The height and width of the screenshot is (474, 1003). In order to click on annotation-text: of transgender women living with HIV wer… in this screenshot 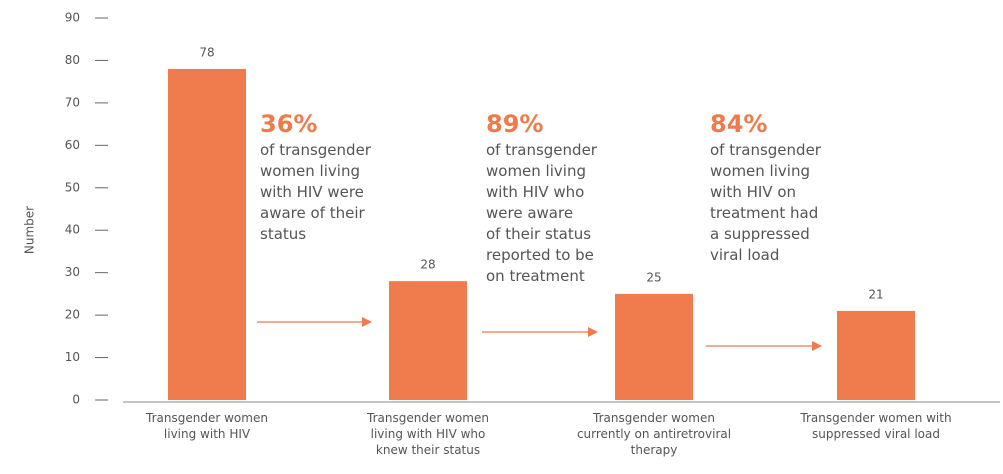, I will do `click(315, 192)`.